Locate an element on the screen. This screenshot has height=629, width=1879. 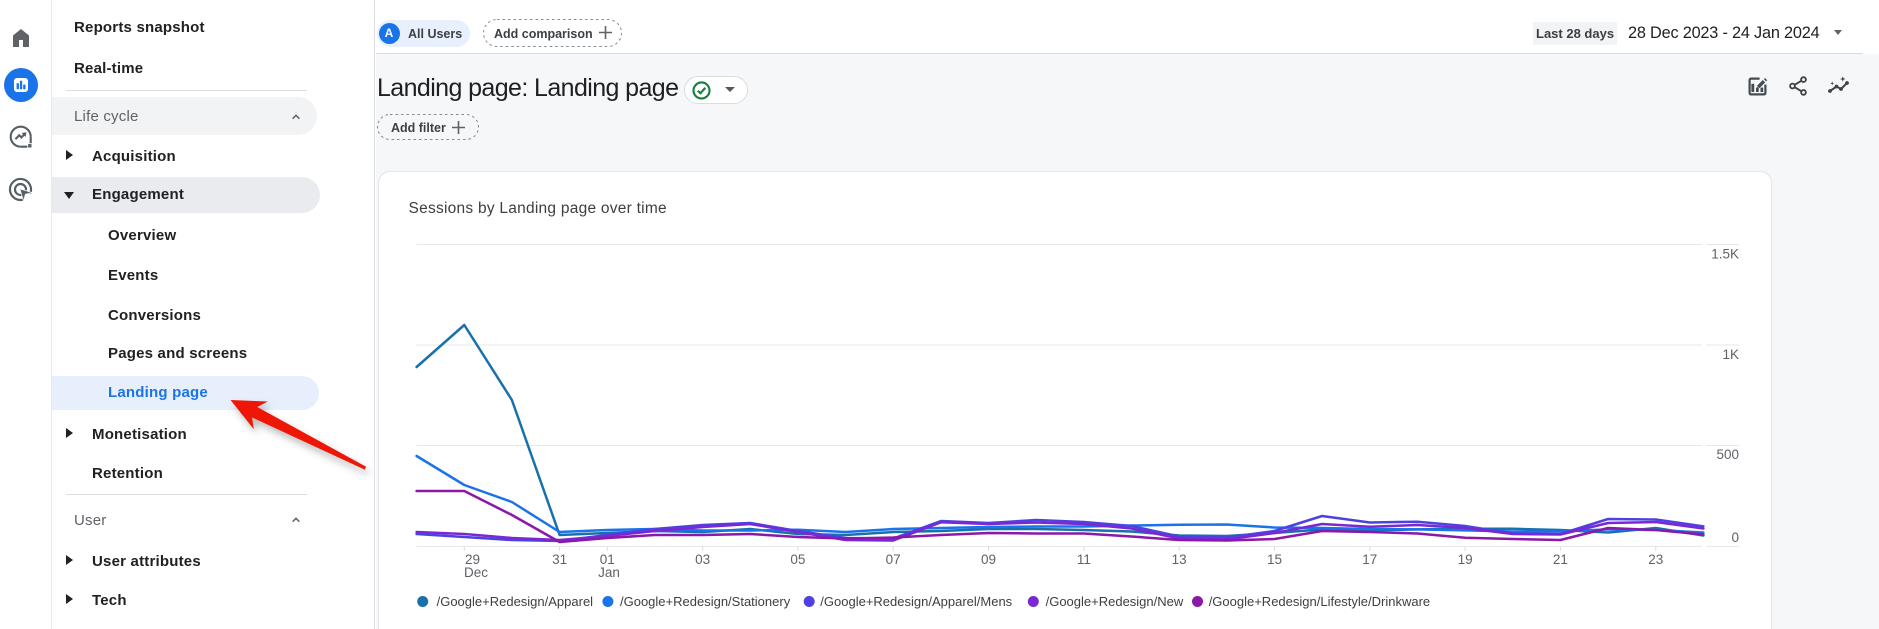
svg-text: 07 is located at coordinates (893, 559).